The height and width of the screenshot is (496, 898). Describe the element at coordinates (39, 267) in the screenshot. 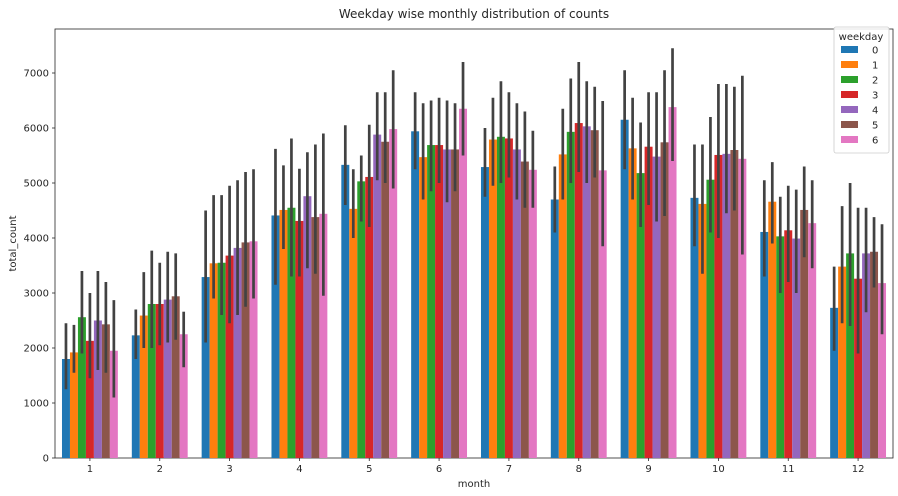

I see `y-axis: 0 1000 2000 3000 4000 5000 6000 7000` at that location.